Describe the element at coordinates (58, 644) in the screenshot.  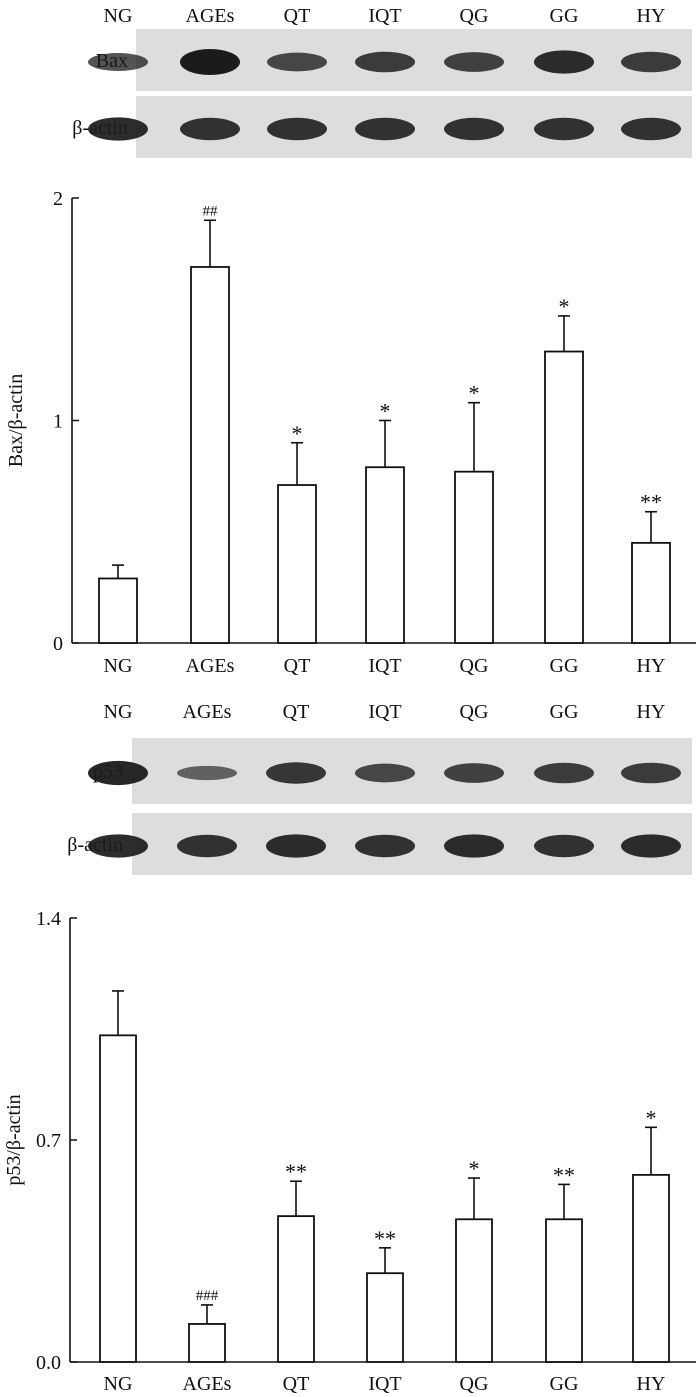
I see `y-tick-label: 0` at that location.